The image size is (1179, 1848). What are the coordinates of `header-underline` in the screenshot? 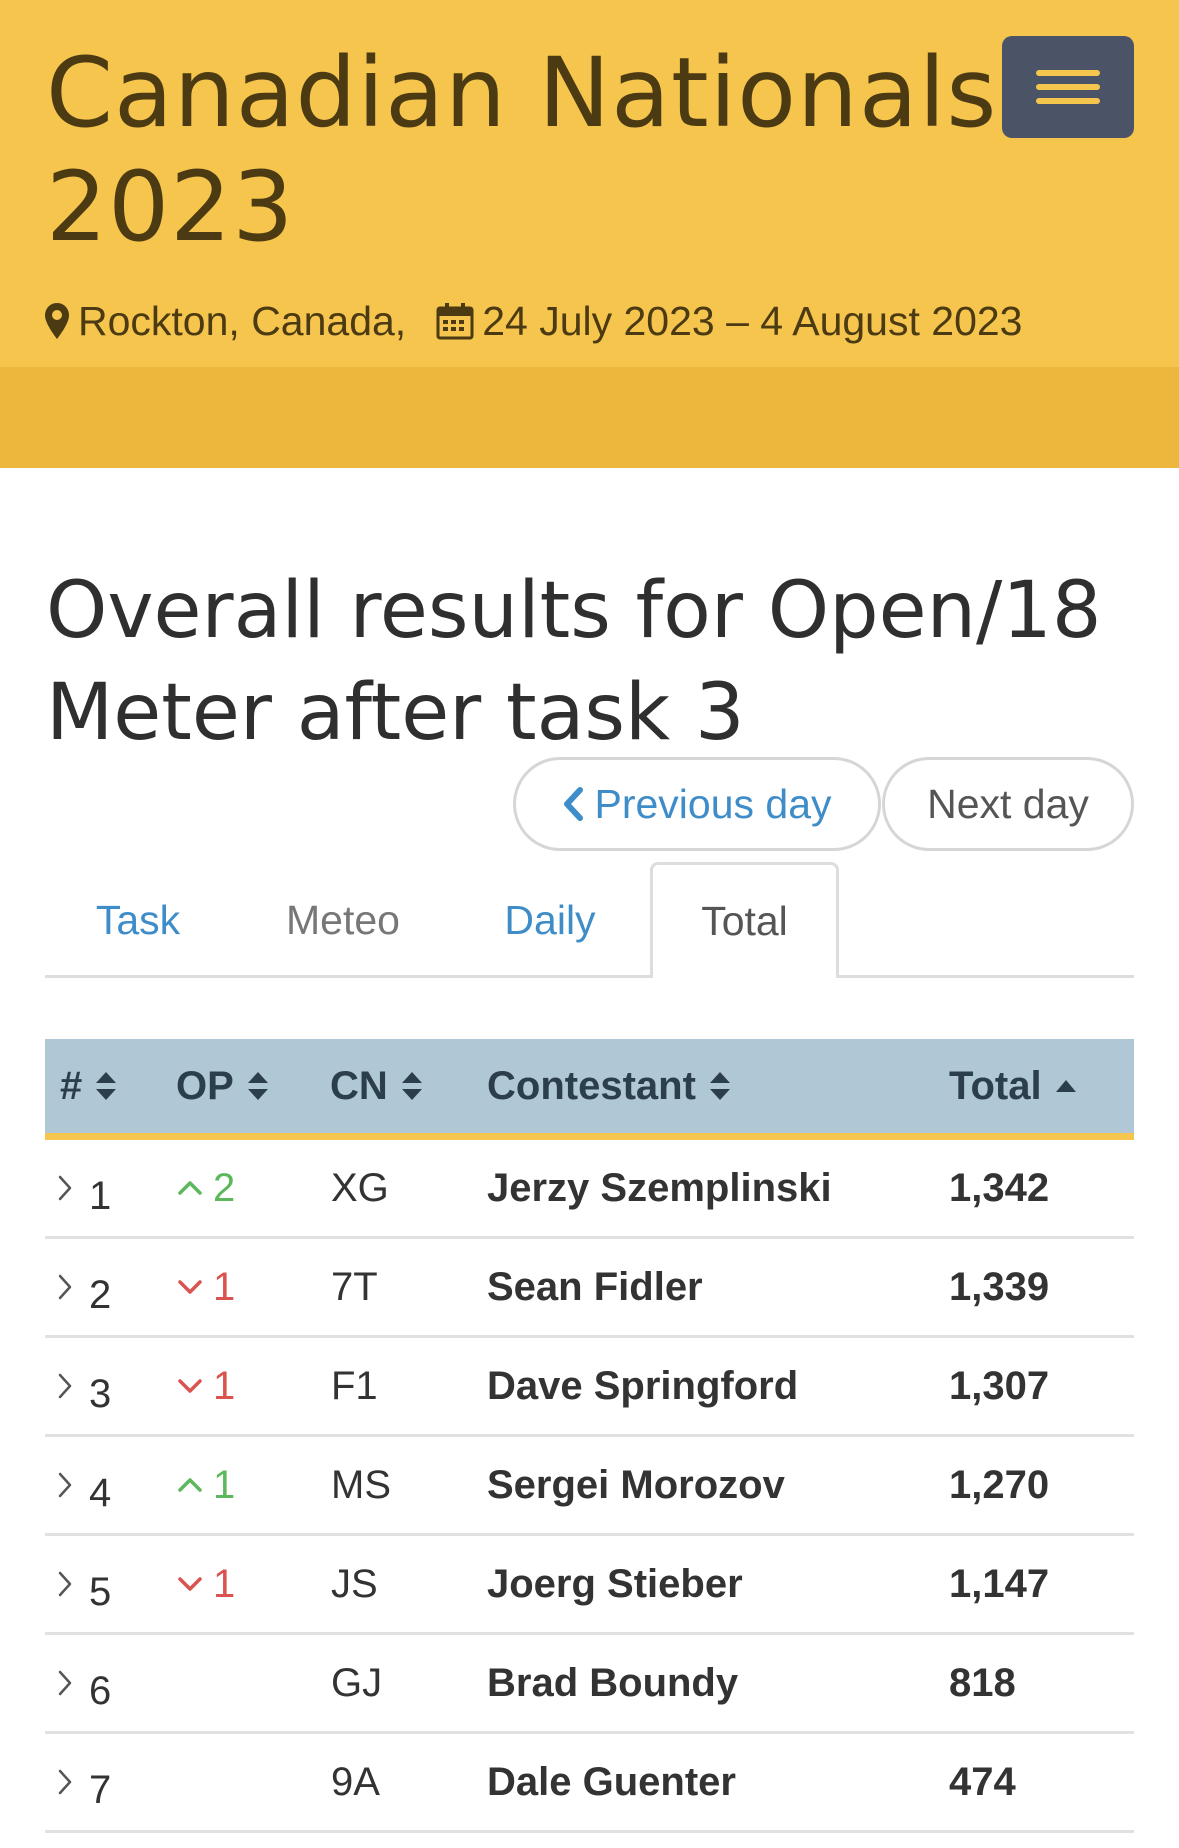 It's located at (589, 1136).